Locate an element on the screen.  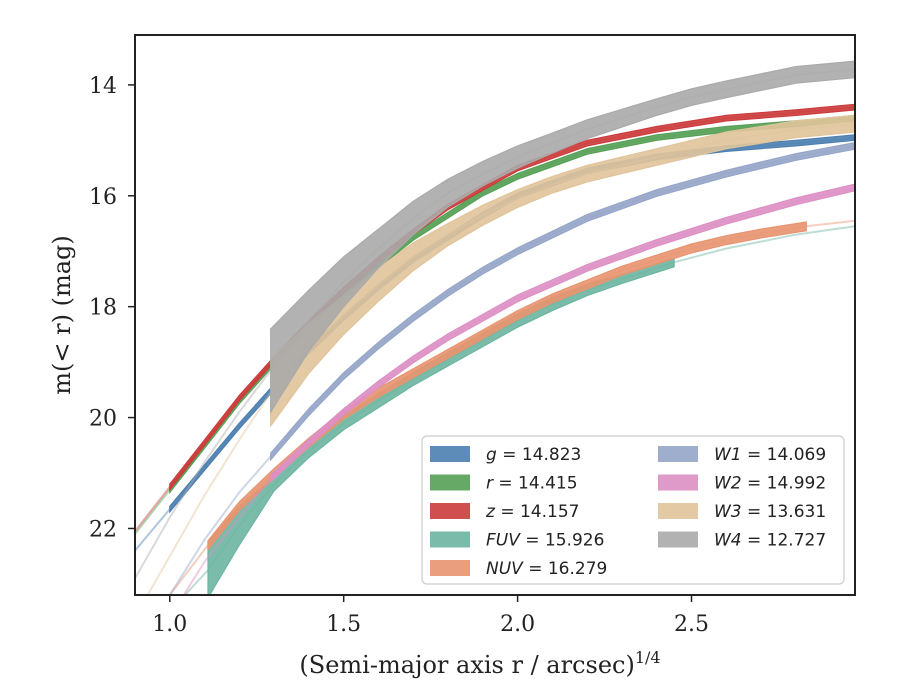
x-tick-label: 1.5 is located at coordinates (343, 624).